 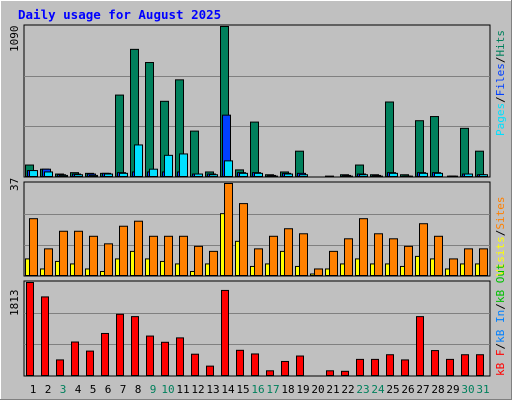 What do you see at coordinates (500, 60) in the screenshot?
I see `legend-sep-2: /` at bounding box center [500, 60].